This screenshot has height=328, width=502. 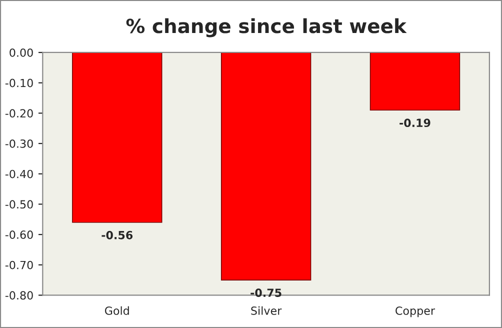 What do you see at coordinates (19, 83) in the screenshot?
I see `y-tick-label: -0.10` at bounding box center [19, 83].